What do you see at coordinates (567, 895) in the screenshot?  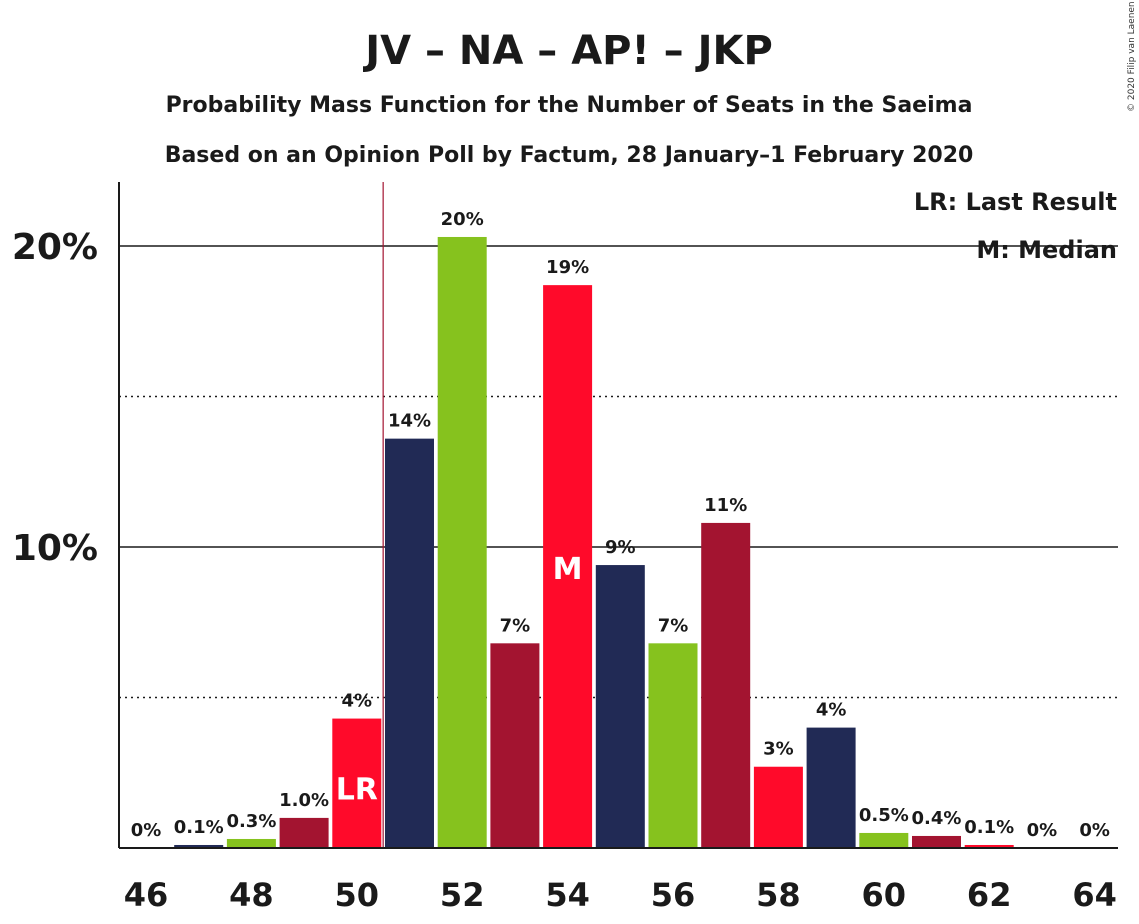 I see `x-tick-label-54: 54` at bounding box center [567, 895].